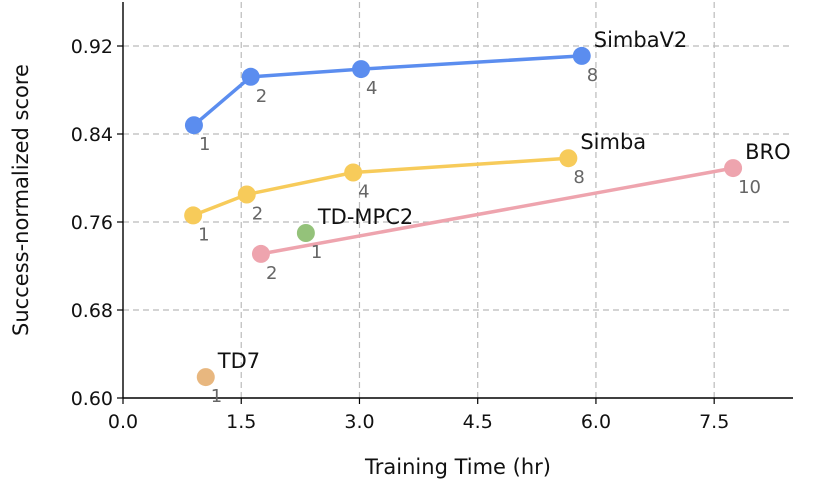  I want to click on point-label-td7: 1, so click(216, 396).